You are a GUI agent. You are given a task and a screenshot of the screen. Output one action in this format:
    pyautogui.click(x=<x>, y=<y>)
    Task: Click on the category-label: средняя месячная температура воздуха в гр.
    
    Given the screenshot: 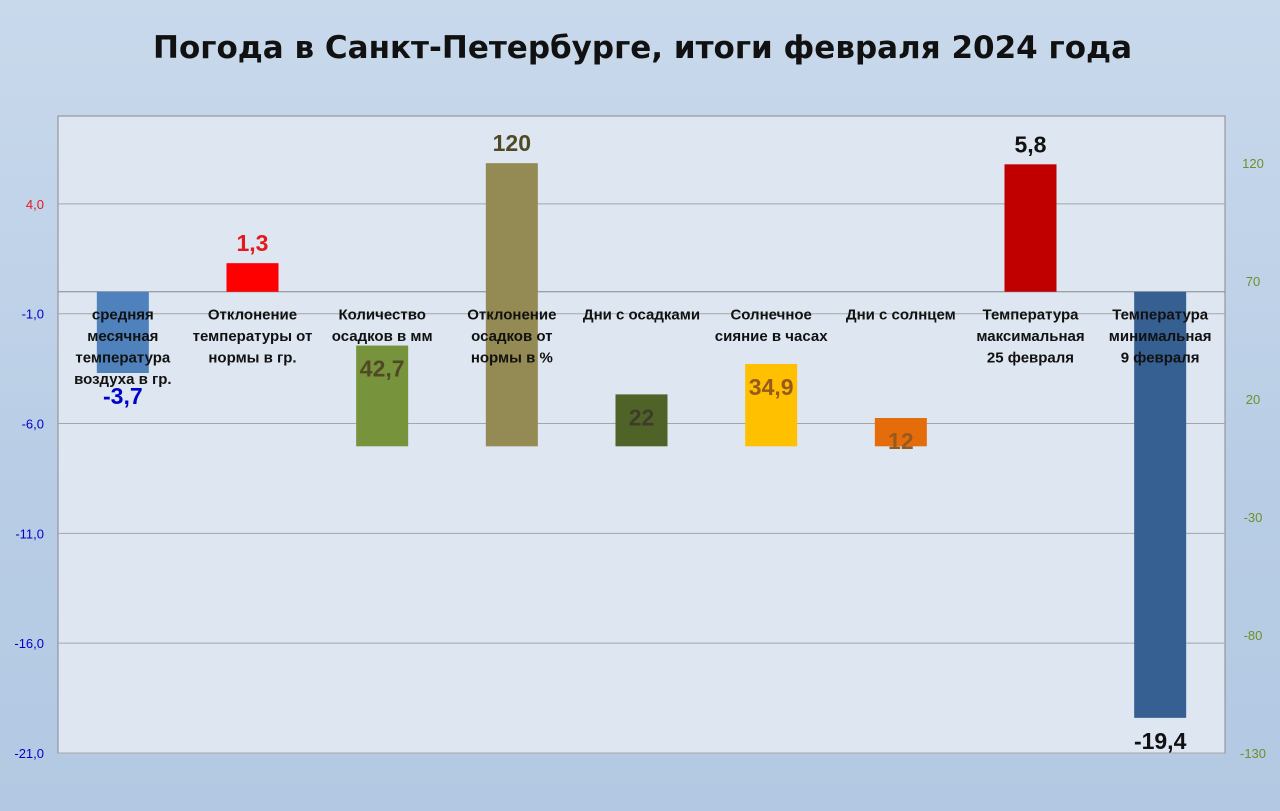 What is the action you would take?
    pyautogui.click(x=123, y=348)
    